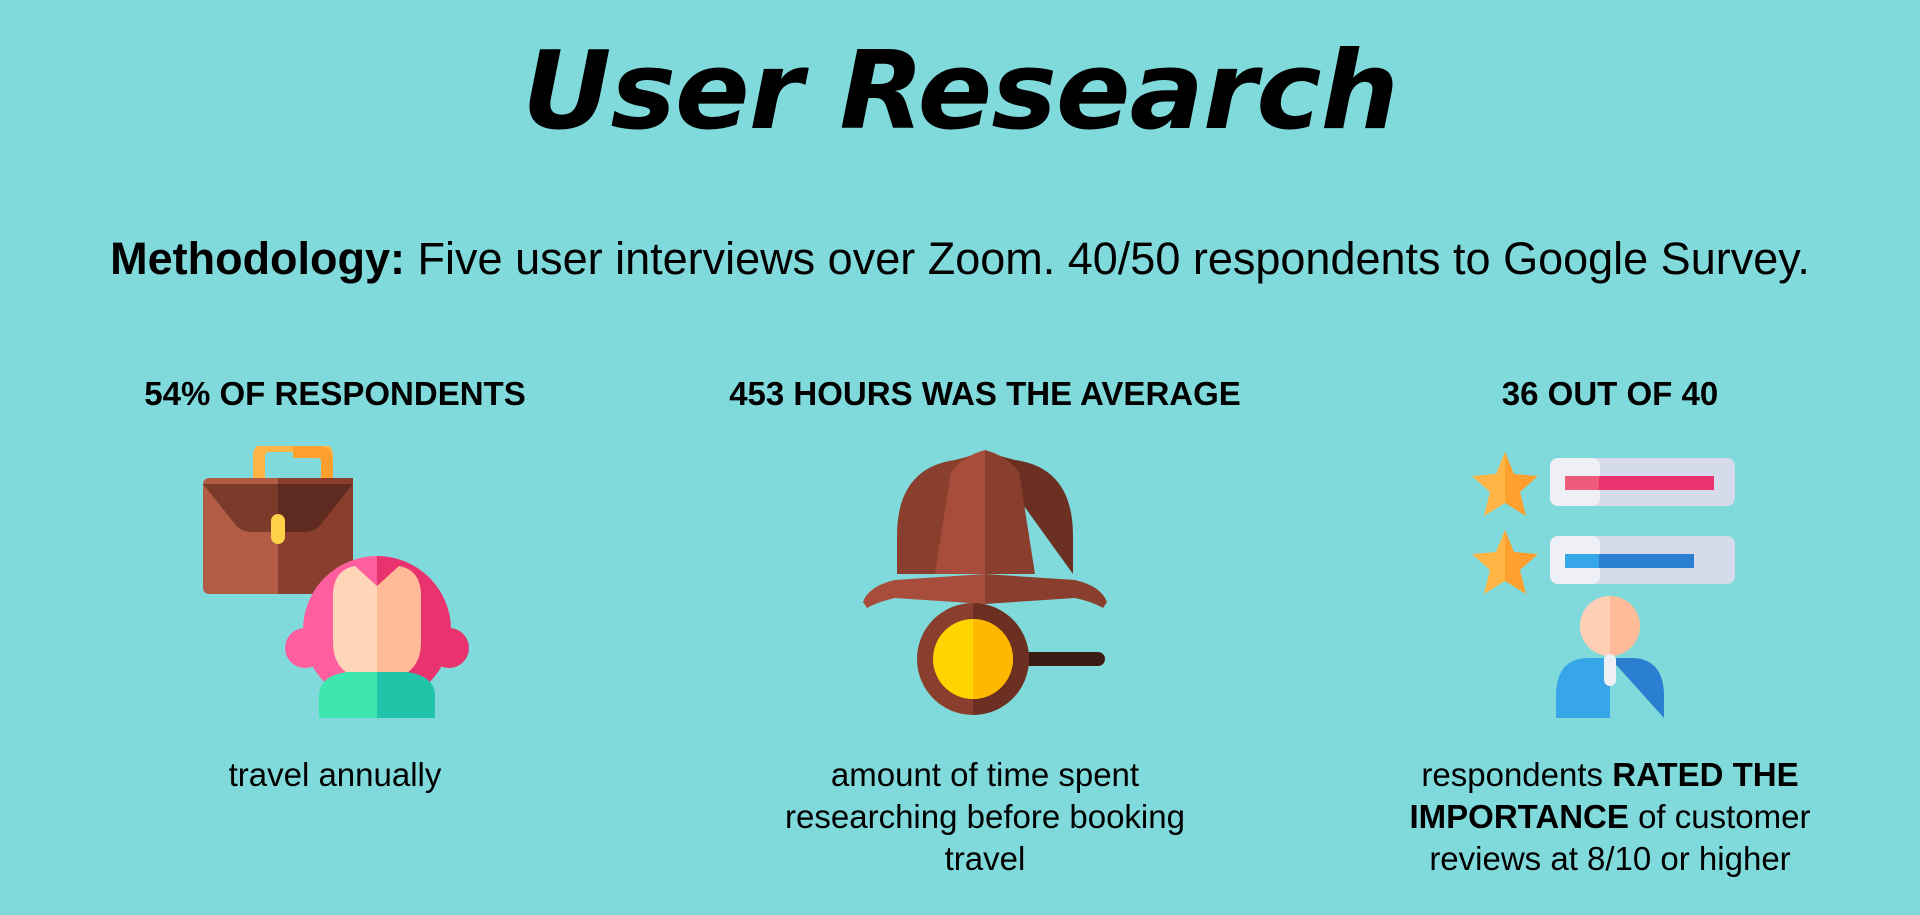 This screenshot has width=1920, height=915. What do you see at coordinates (1604, 795) in the screenshot?
I see `caption-emphasis: RATED THE IMPORTANCE` at bounding box center [1604, 795].